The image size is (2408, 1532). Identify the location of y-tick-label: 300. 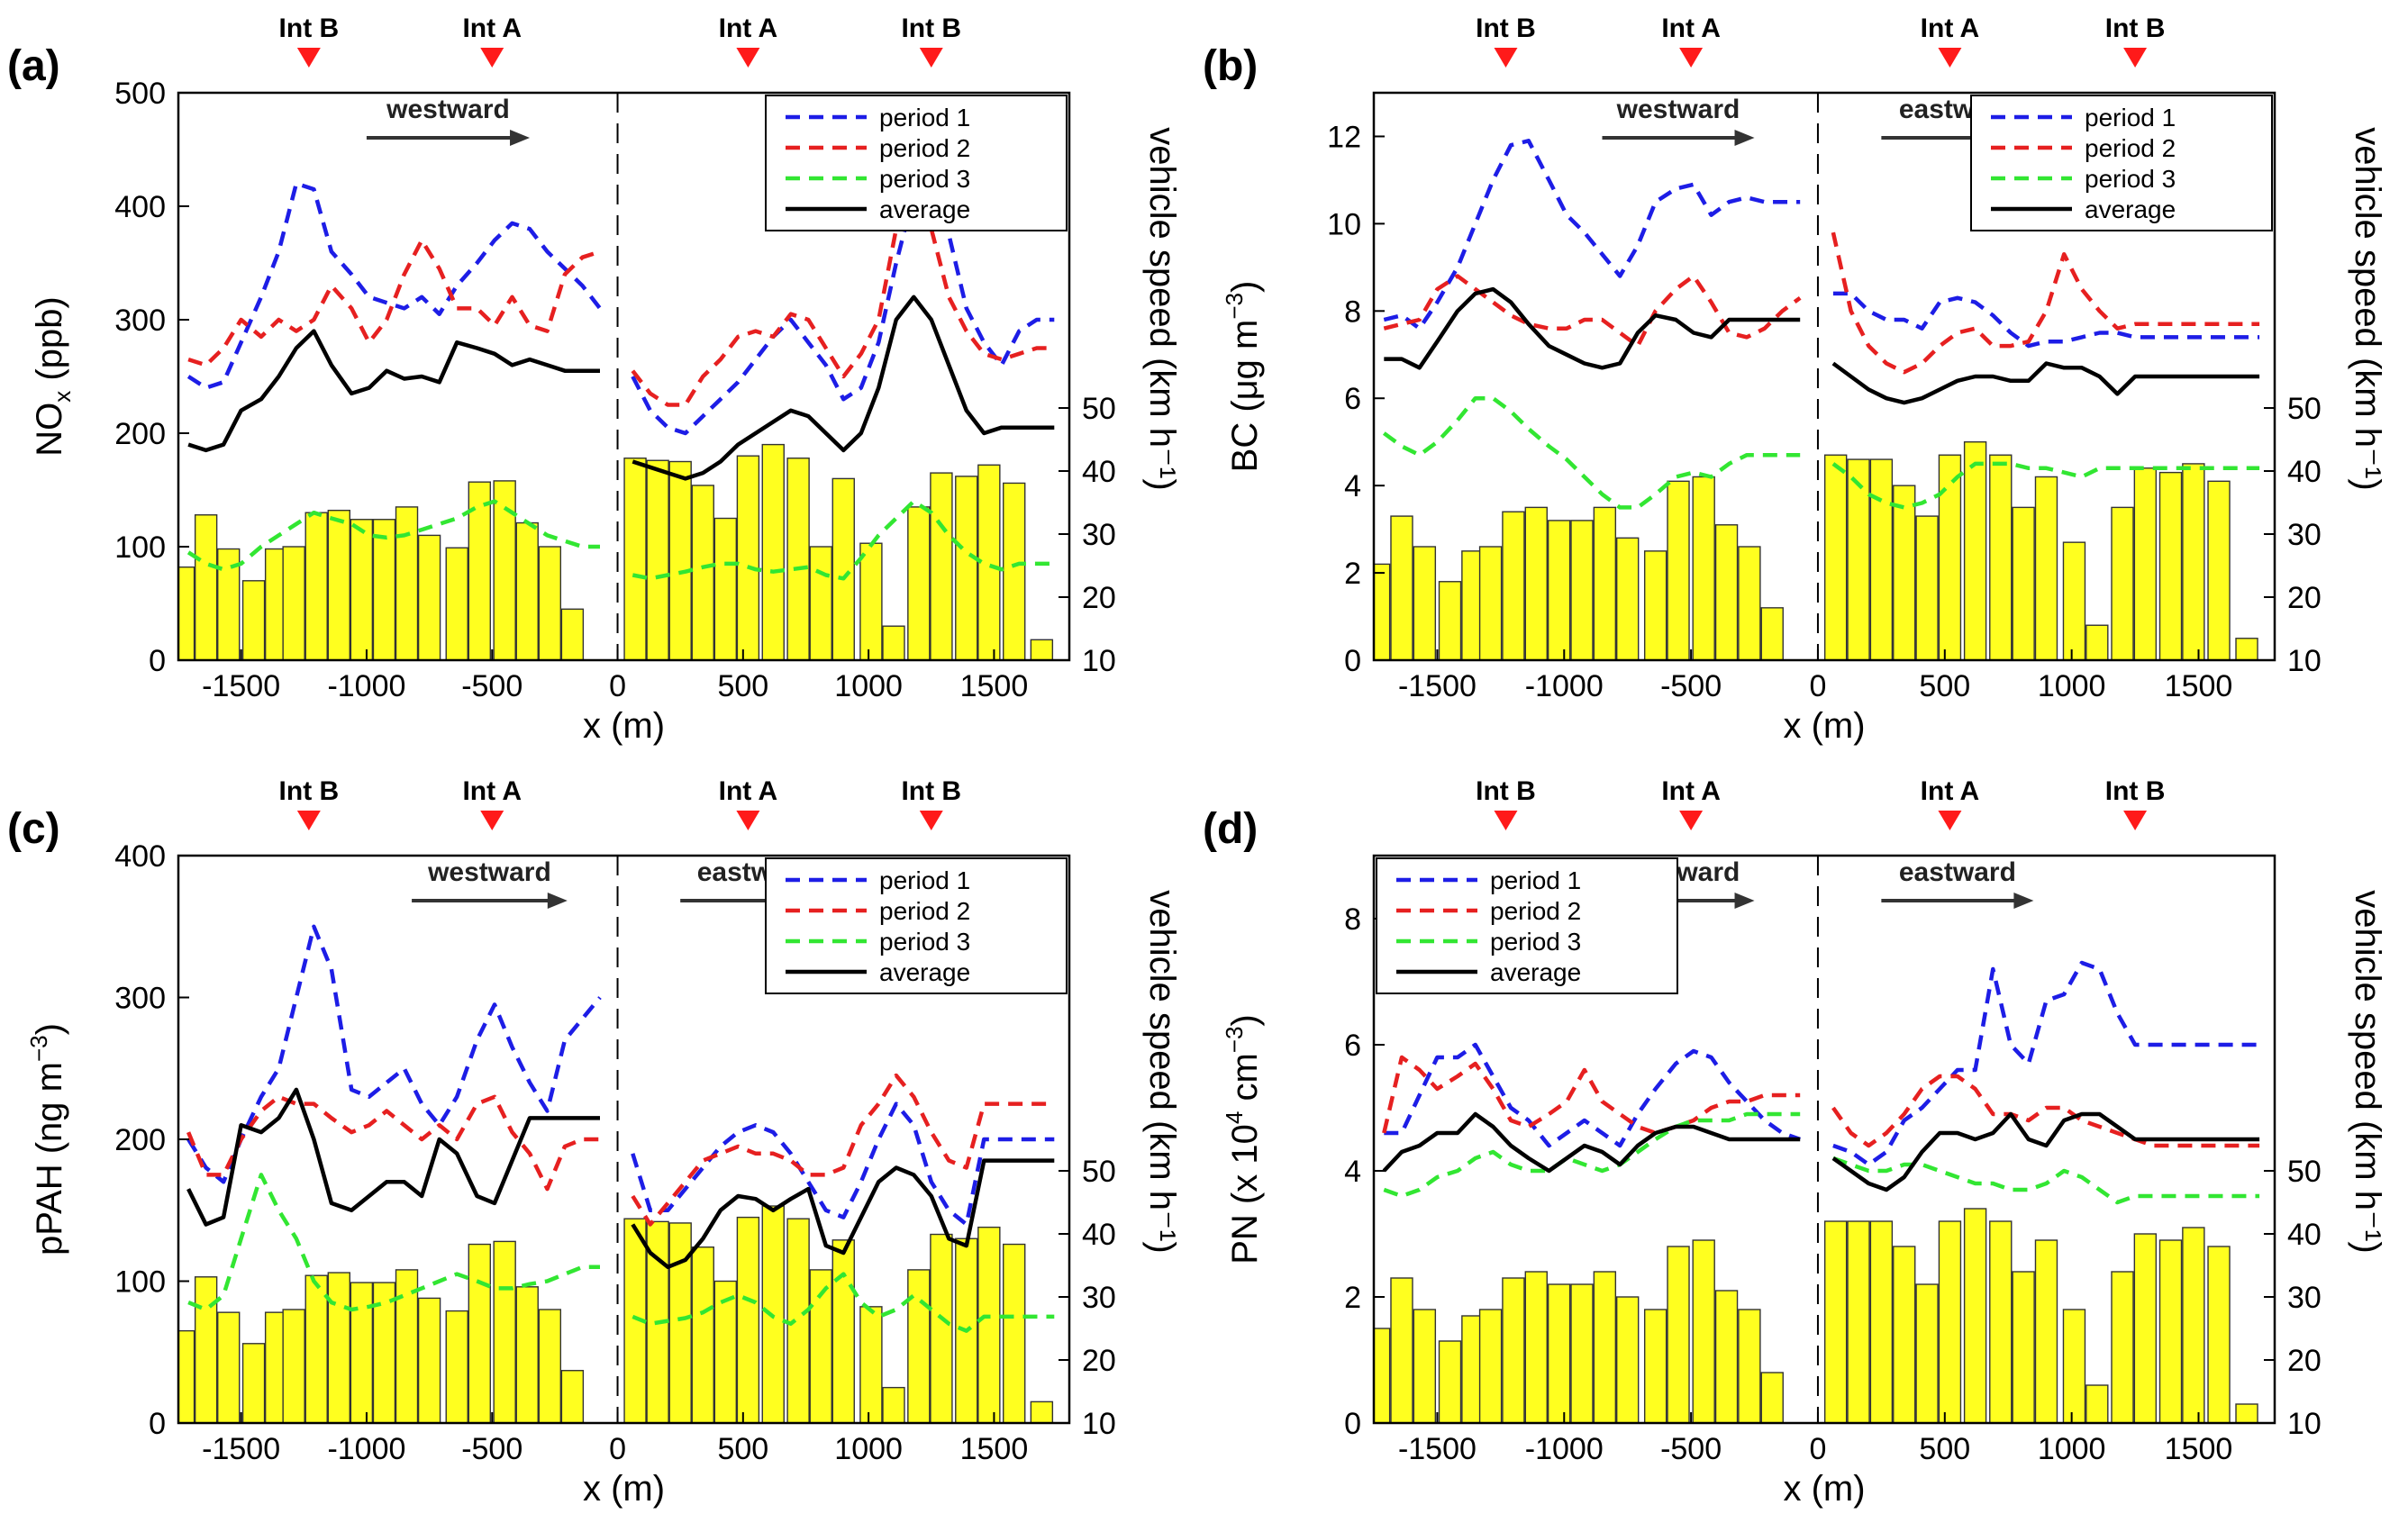
(140, 321).